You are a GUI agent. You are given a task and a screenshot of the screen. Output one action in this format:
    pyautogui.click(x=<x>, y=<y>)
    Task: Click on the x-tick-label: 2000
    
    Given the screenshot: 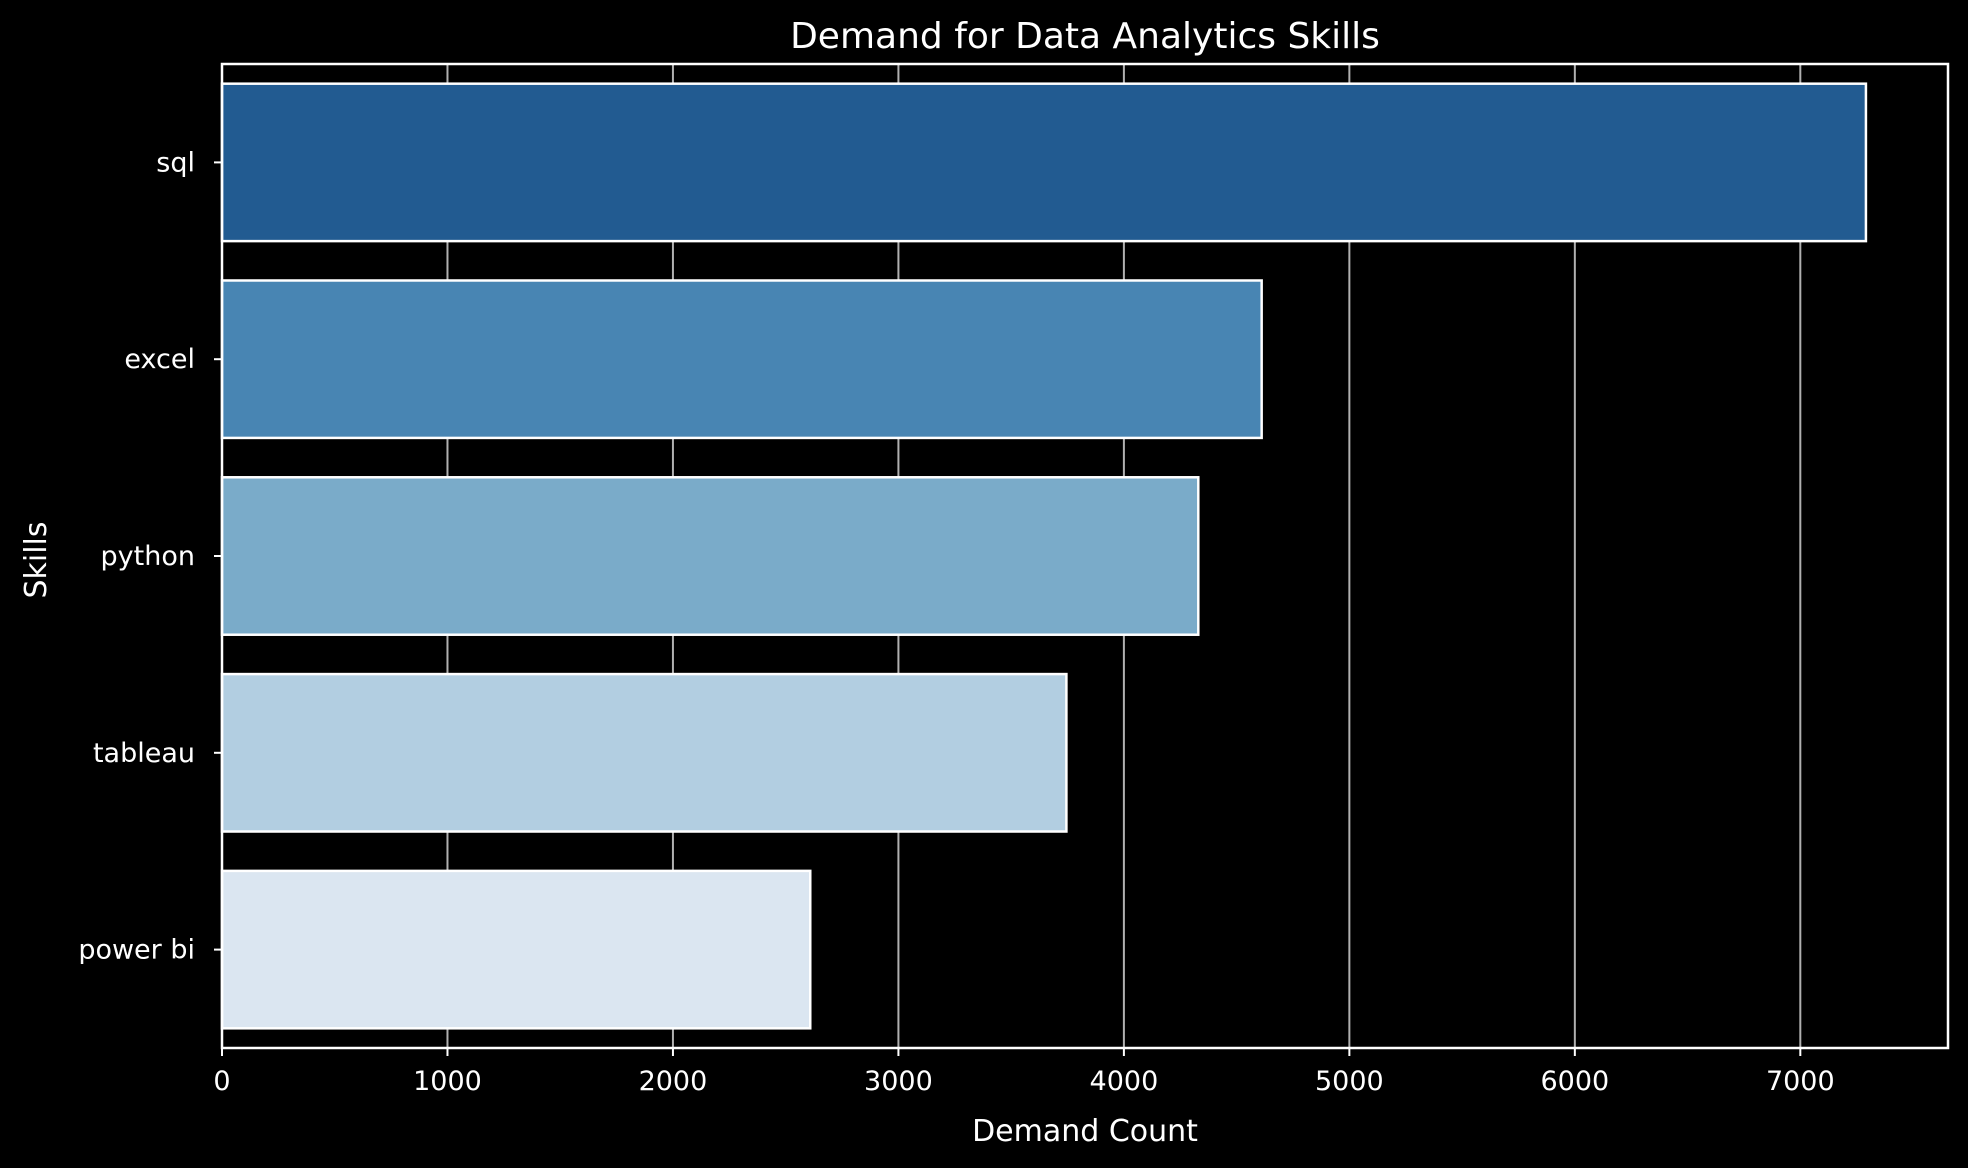 What is the action you would take?
    pyautogui.click(x=673, y=1081)
    